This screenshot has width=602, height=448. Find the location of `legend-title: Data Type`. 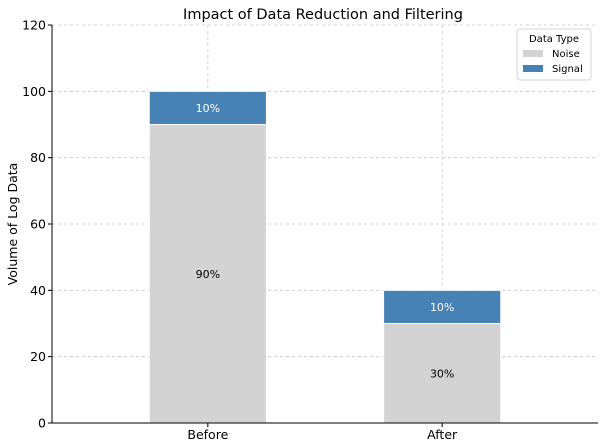

legend-title: Data Type is located at coordinates (554, 39).